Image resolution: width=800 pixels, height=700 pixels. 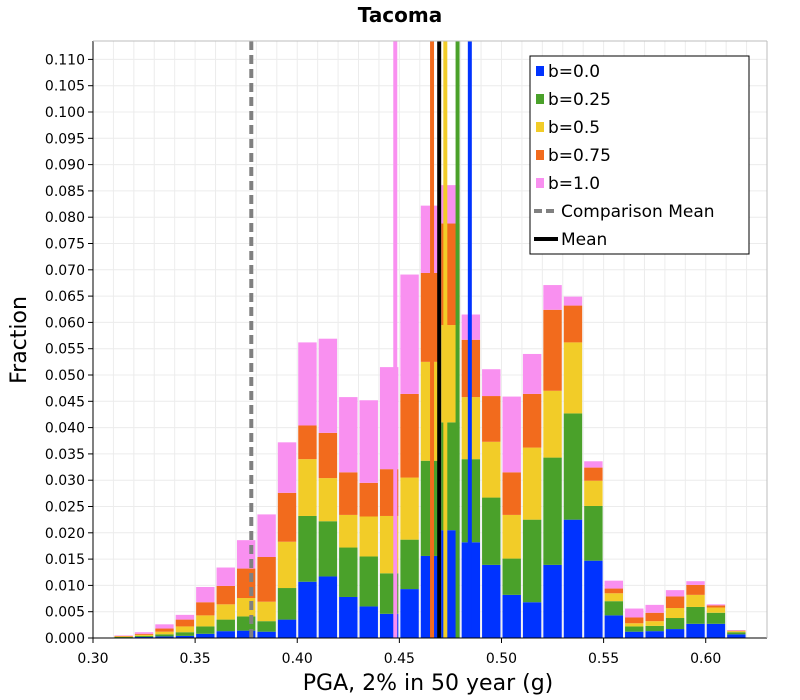 I want to click on x-tick-label: 0.55, so click(x=603, y=659).